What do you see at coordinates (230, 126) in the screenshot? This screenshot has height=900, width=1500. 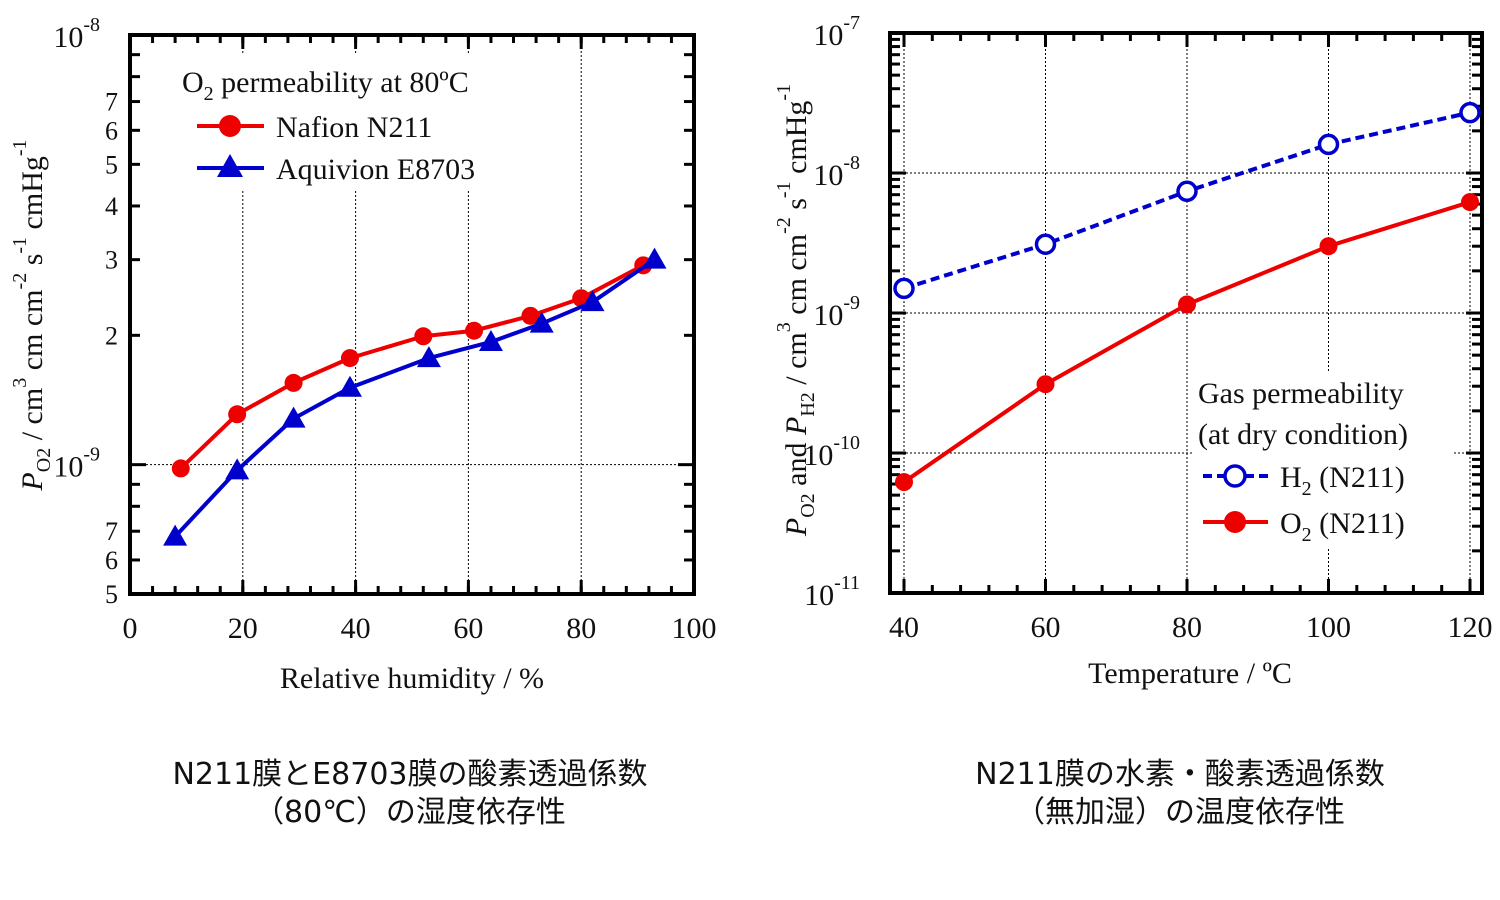 I see `legend-marker-nafion` at bounding box center [230, 126].